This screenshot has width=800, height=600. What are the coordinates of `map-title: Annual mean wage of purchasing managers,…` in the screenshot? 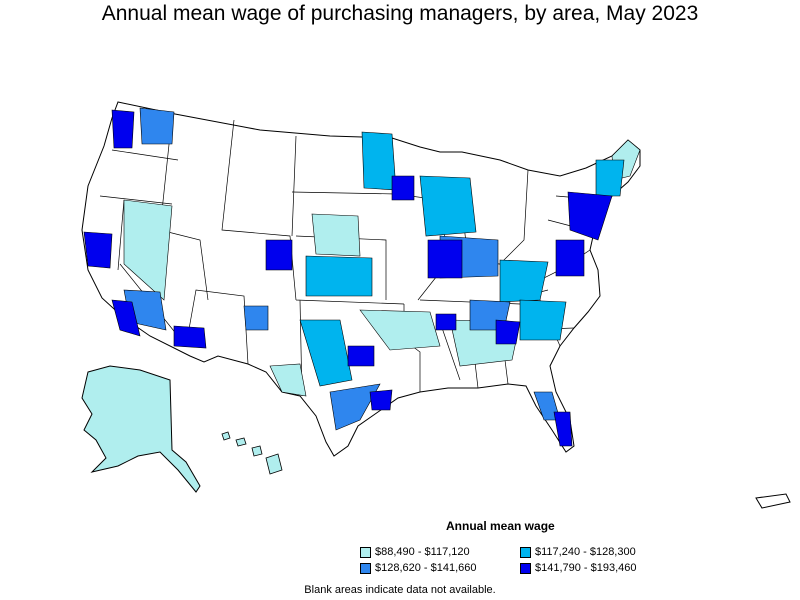 It's located at (400, 13).